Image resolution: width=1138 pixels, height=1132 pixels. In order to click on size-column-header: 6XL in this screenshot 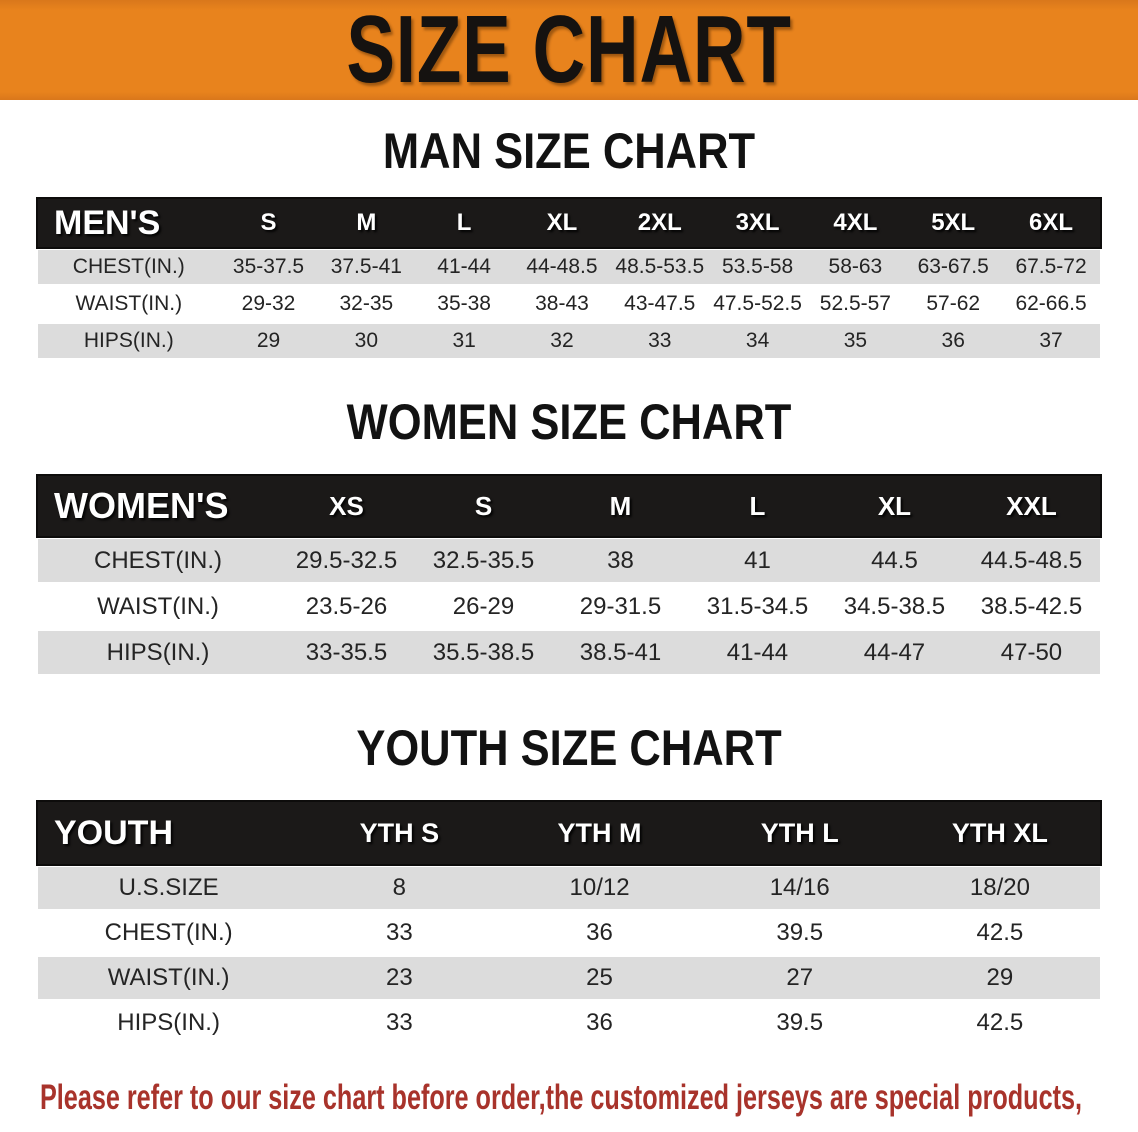, I will do `click(1051, 222)`.